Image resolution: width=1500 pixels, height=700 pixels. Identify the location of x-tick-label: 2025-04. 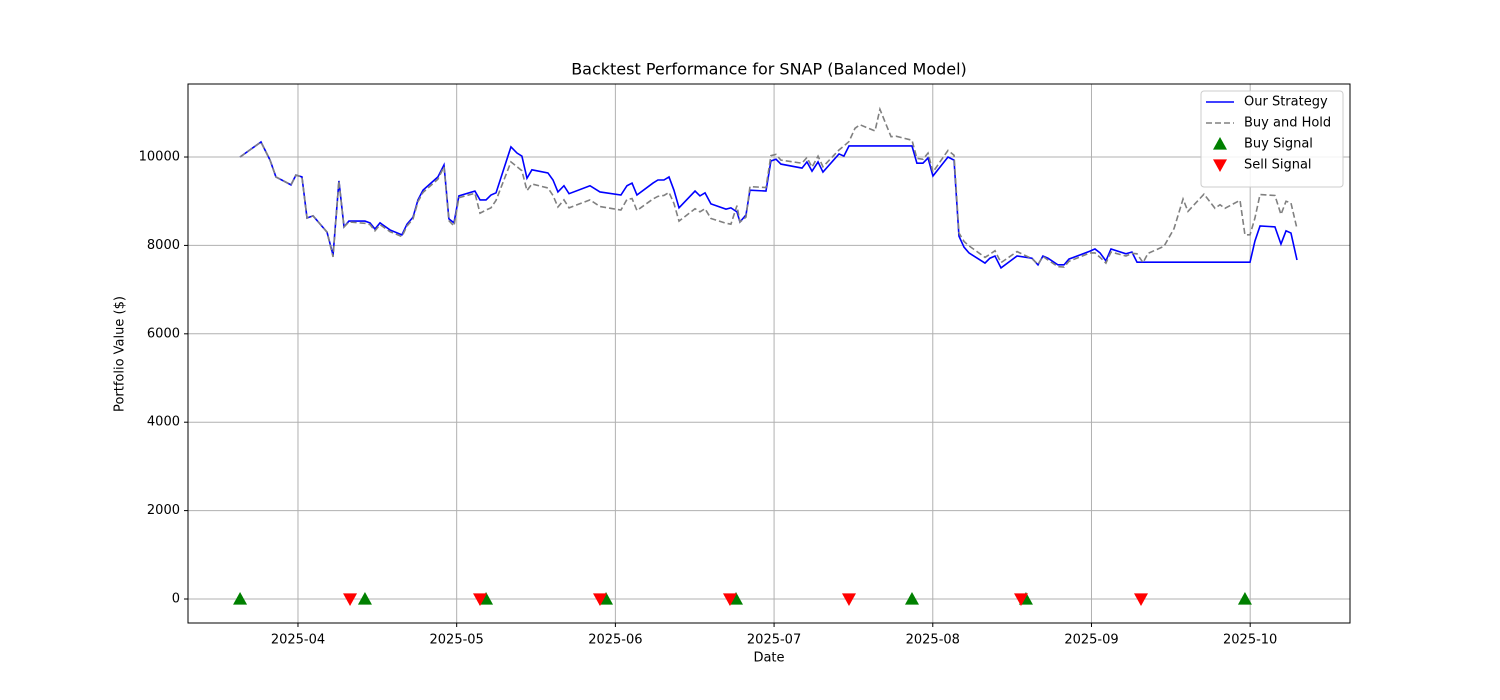
(298, 640).